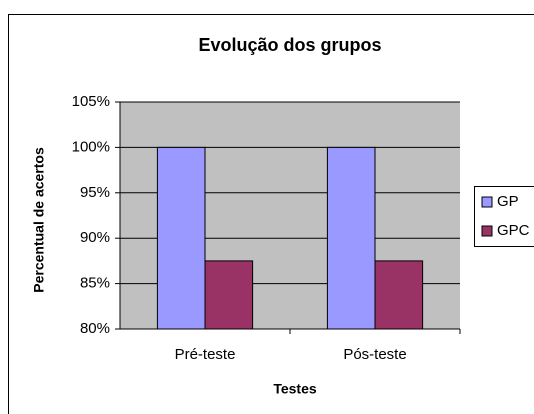 The width and height of the screenshot is (534, 414). I want to click on legend-label: GP, so click(508, 201).